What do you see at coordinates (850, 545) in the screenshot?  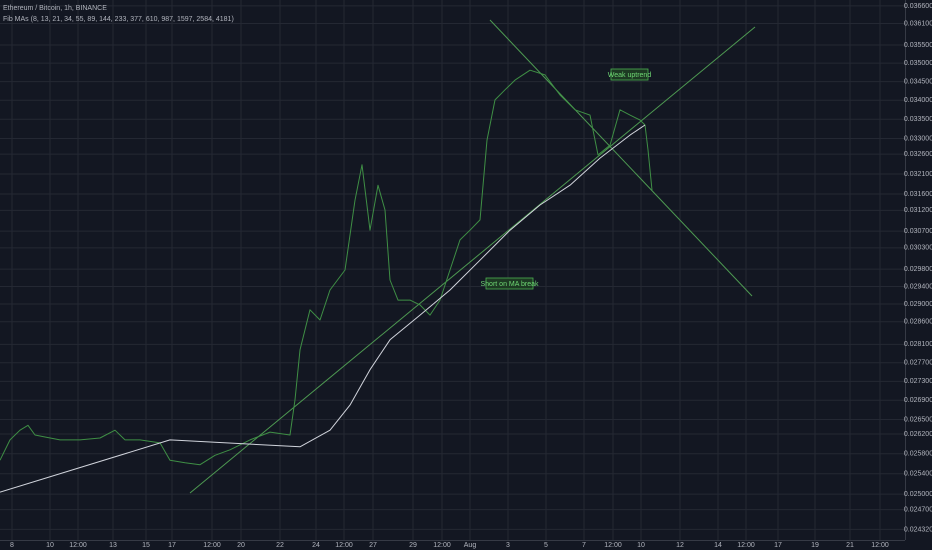 I see `x-tick-label: 21` at bounding box center [850, 545].